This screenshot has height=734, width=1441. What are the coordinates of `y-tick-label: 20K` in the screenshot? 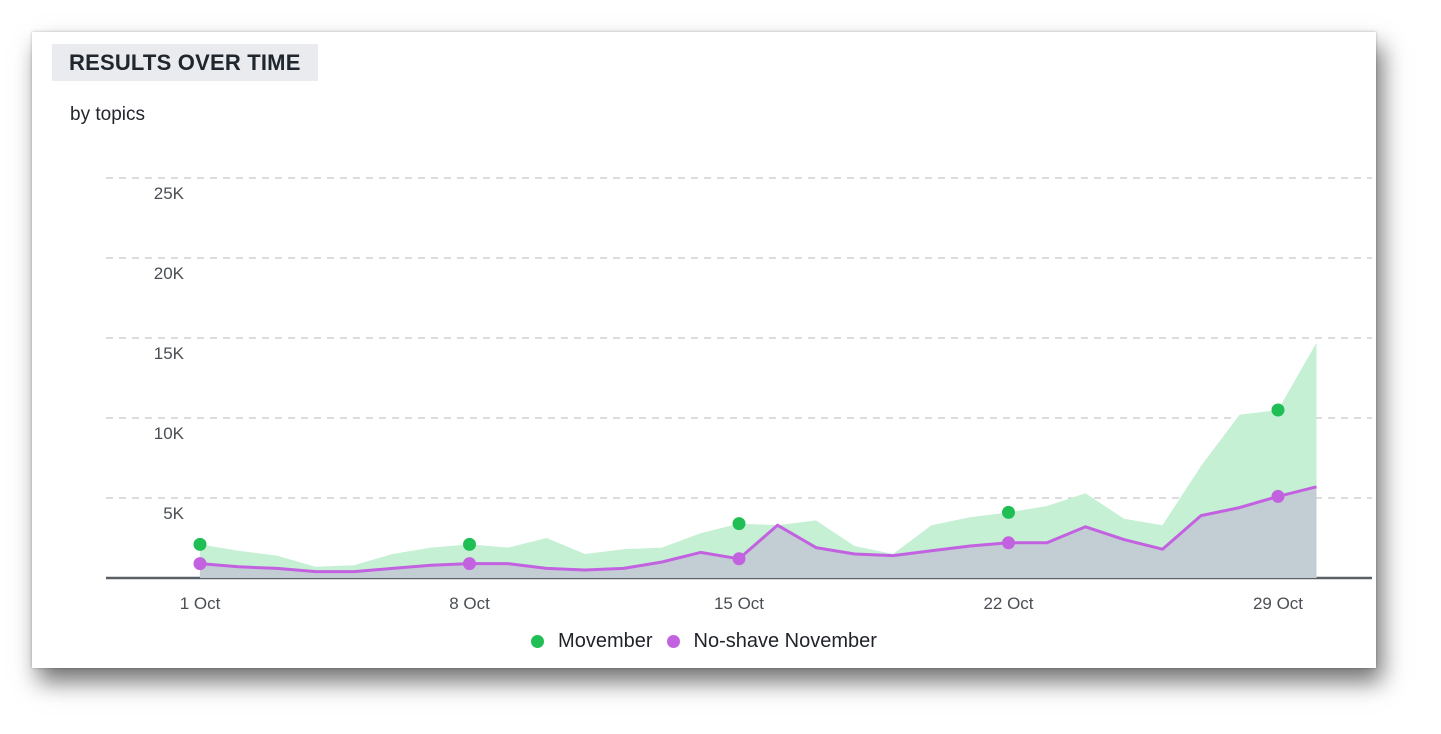 It's located at (169, 273).